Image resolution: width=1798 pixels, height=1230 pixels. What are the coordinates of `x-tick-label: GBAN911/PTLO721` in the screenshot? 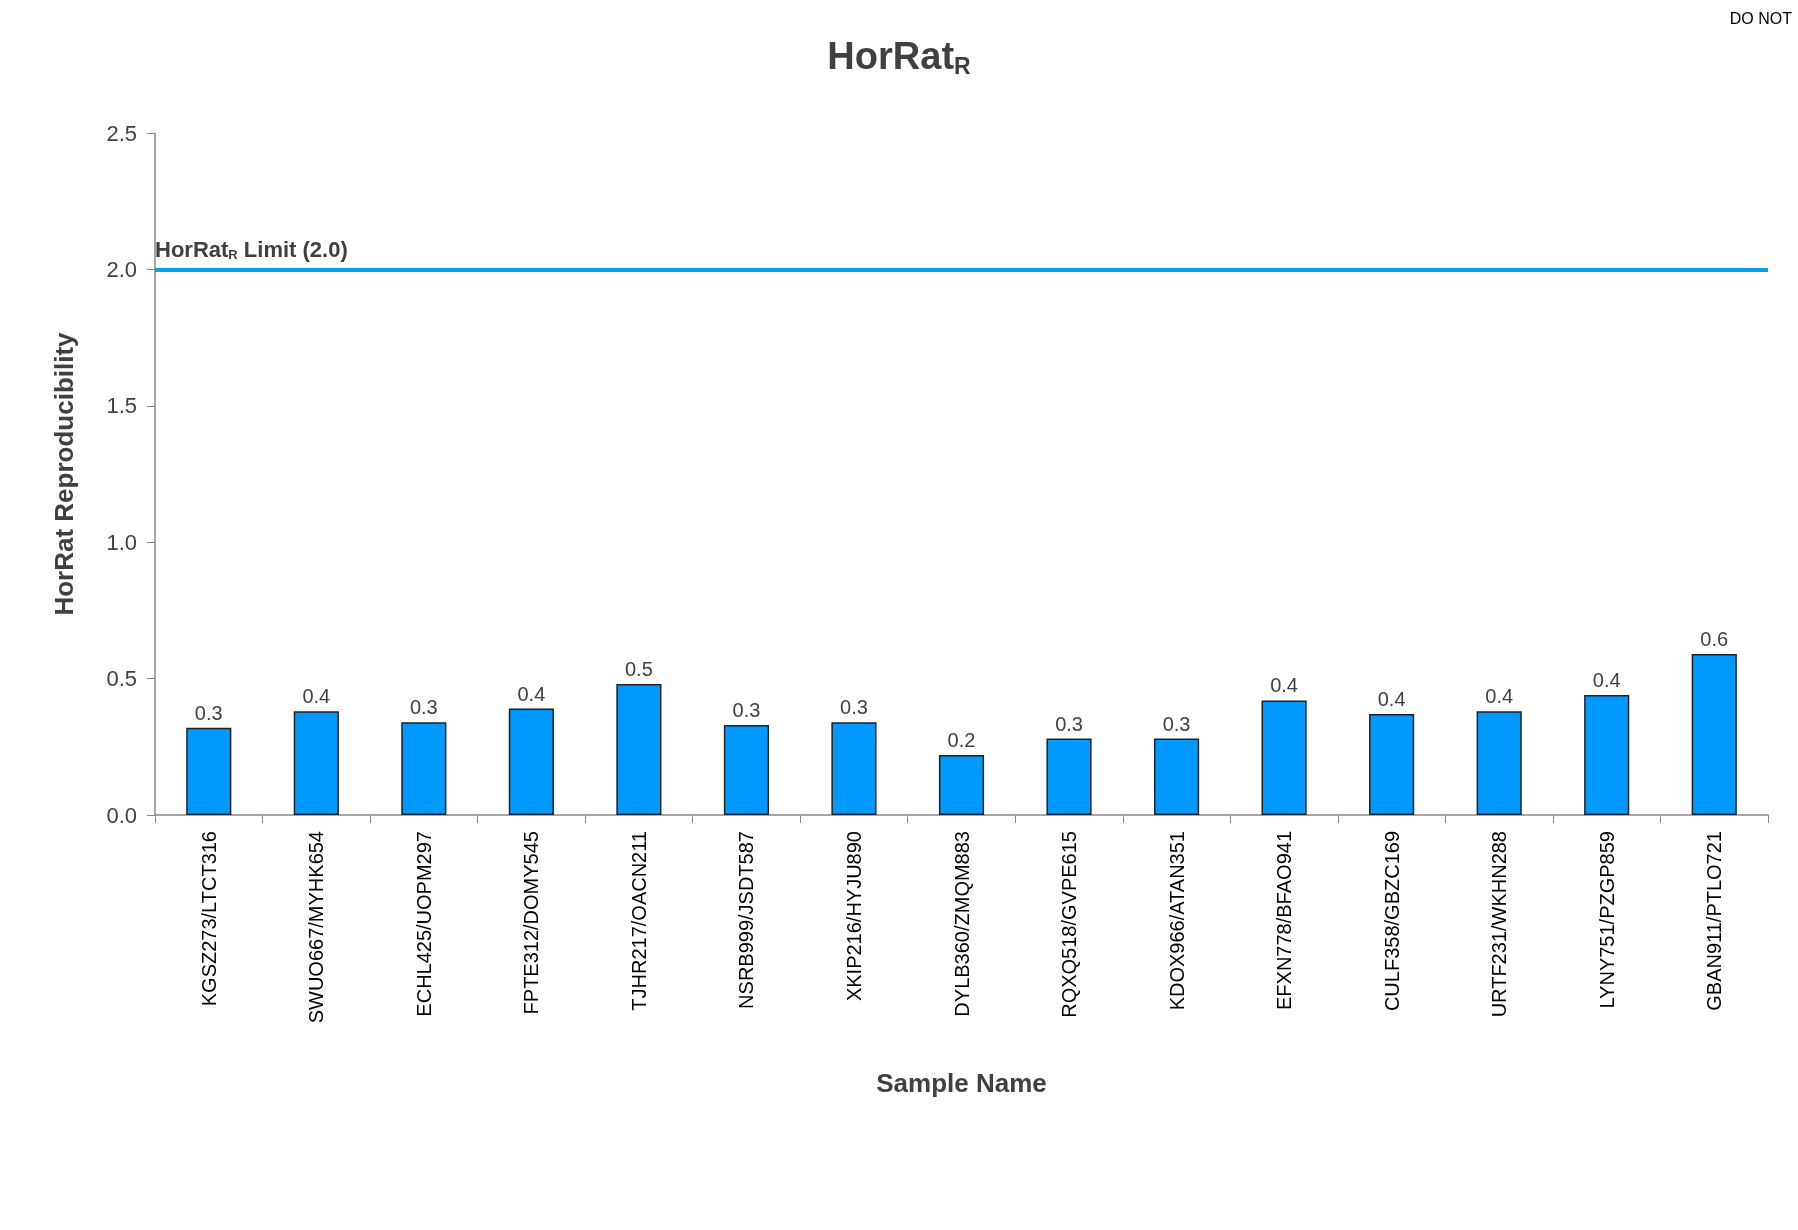 It's located at (1714, 921).